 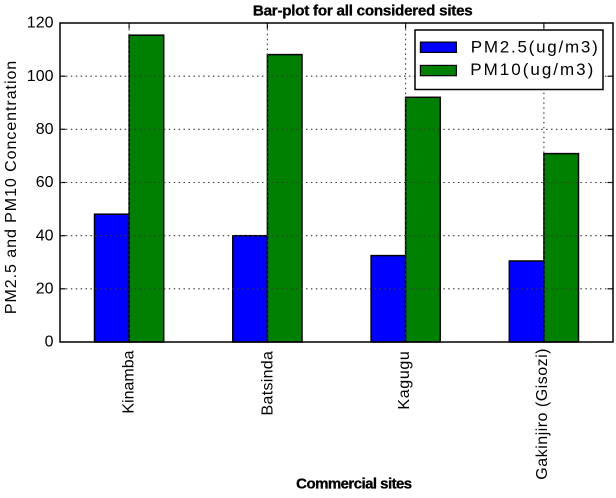 What do you see at coordinates (40, 23) in the screenshot?
I see `svg-text: 120` at bounding box center [40, 23].